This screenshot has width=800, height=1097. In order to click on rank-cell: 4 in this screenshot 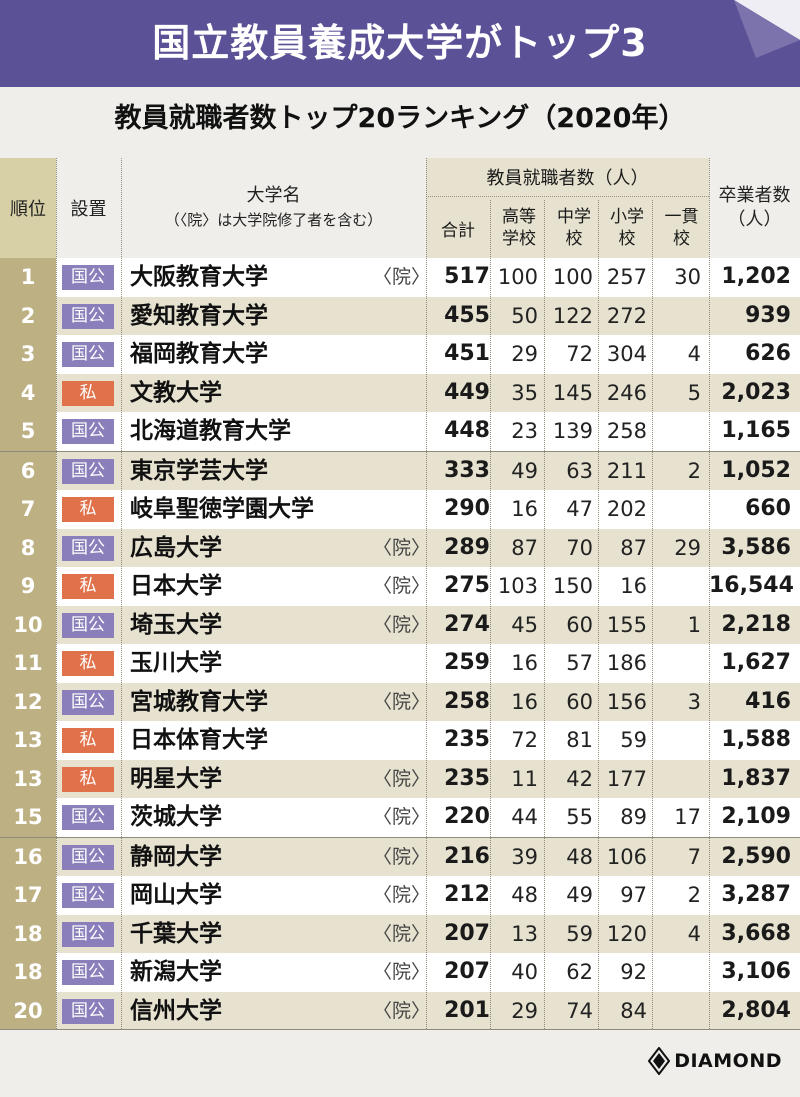, I will do `click(28, 392)`.